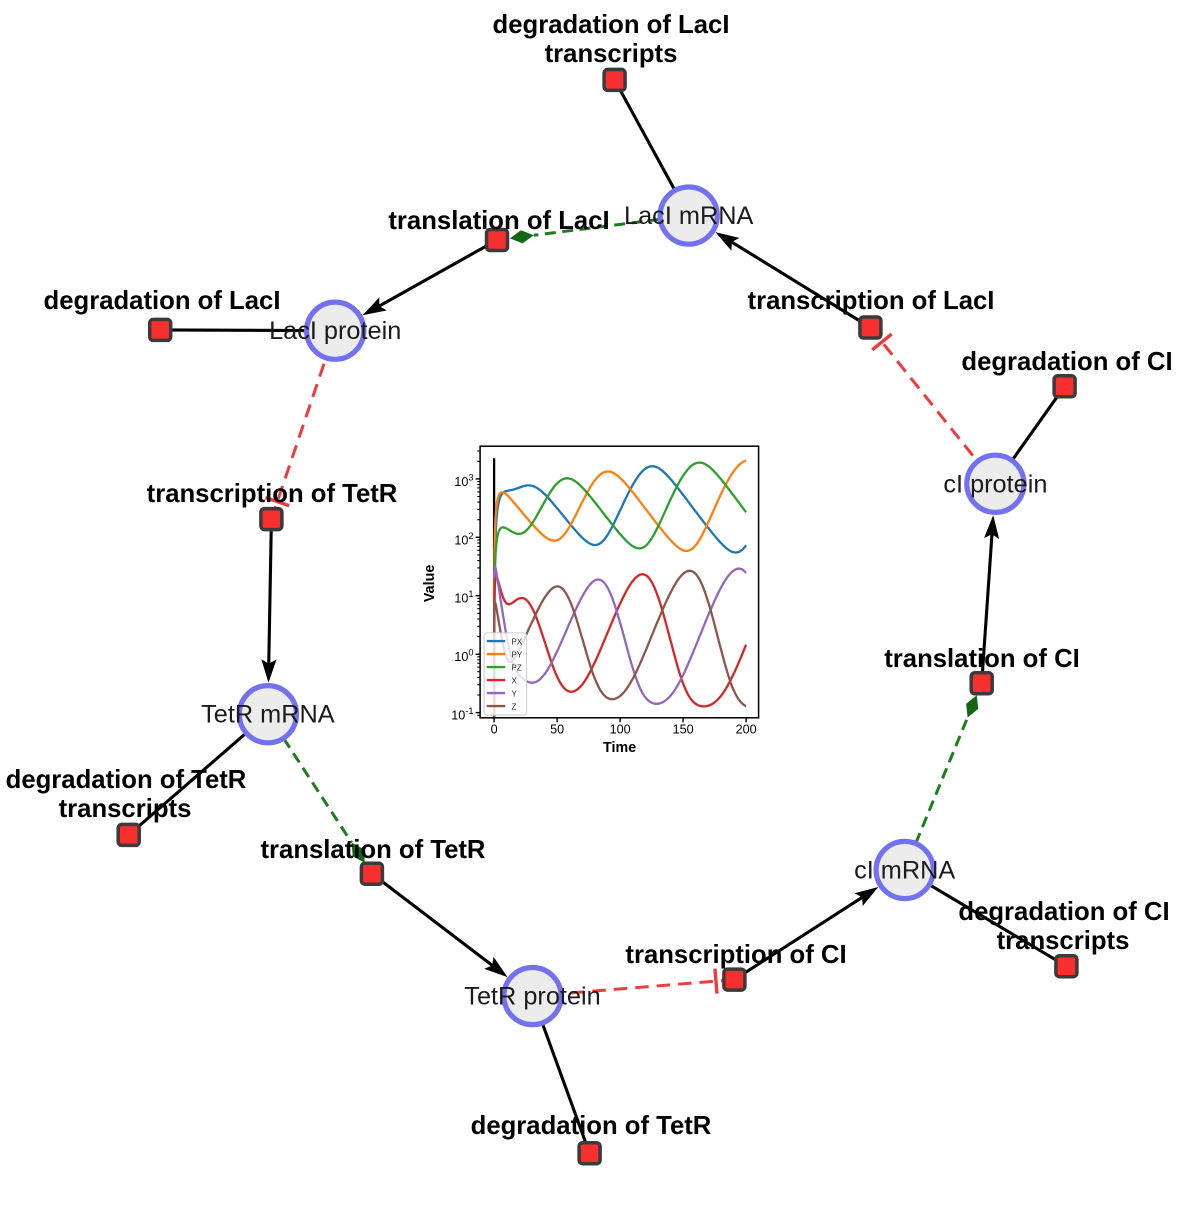 The height and width of the screenshot is (1205, 1189). Describe the element at coordinates (557, 730) in the screenshot. I see `svg-text: 50` at that location.